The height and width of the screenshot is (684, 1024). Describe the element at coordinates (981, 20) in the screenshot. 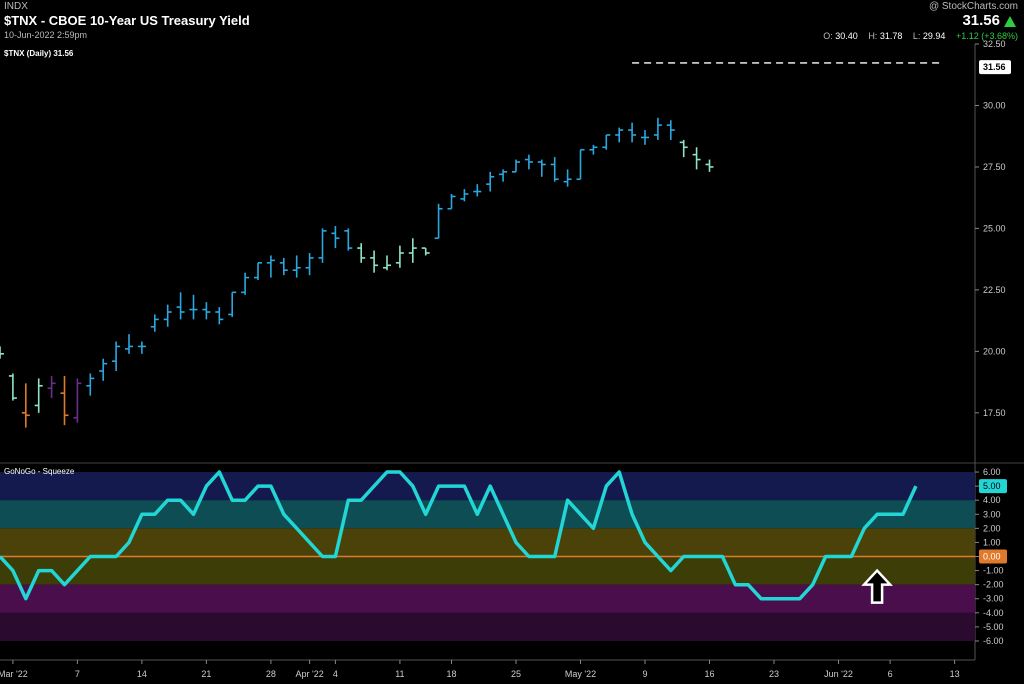

I see `last-price: 31.56` at that location.